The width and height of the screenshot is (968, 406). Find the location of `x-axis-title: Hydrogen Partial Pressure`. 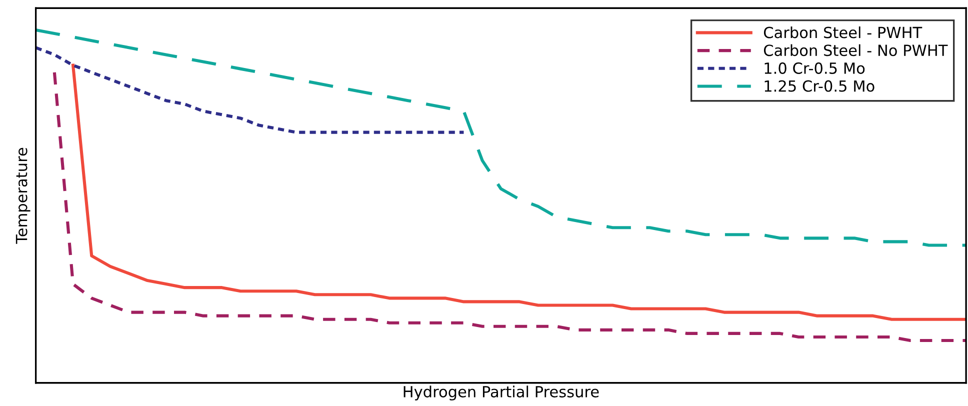

x-axis-title: Hydrogen Partial Pressure is located at coordinates (501, 393).